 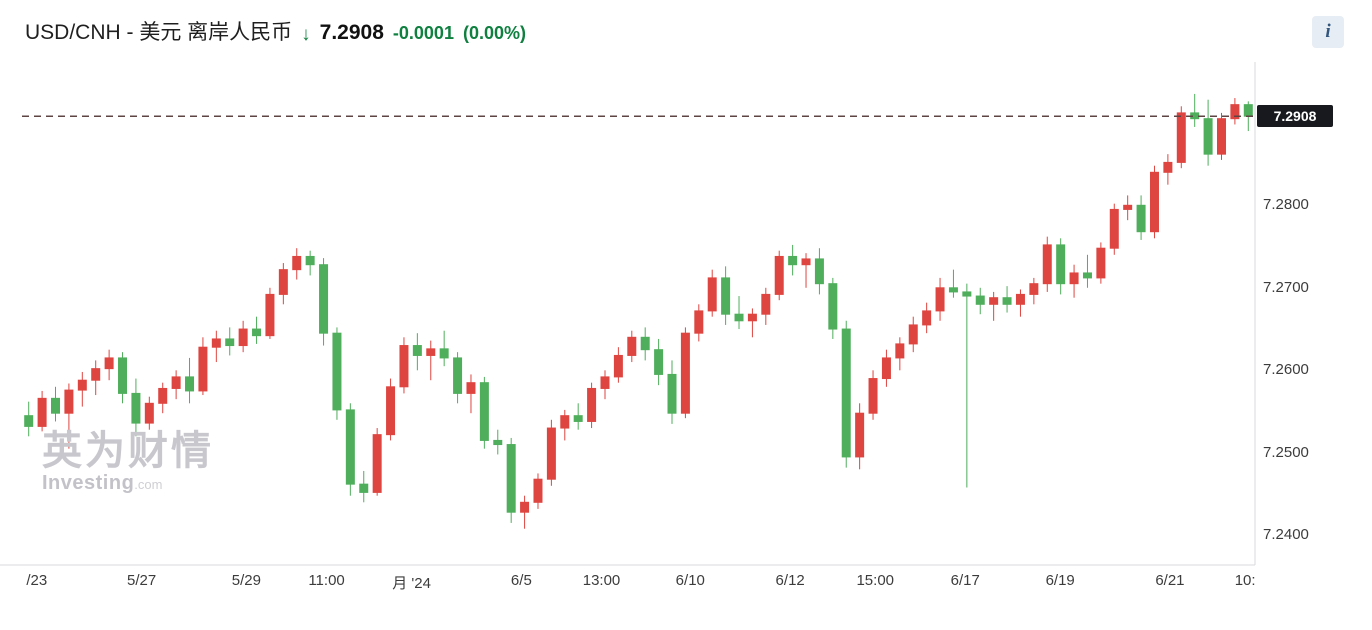 What do you see at coordinates (1328, 32) in the screenshot?
I see `info-icon: i` at bounding box center [1328, 32].